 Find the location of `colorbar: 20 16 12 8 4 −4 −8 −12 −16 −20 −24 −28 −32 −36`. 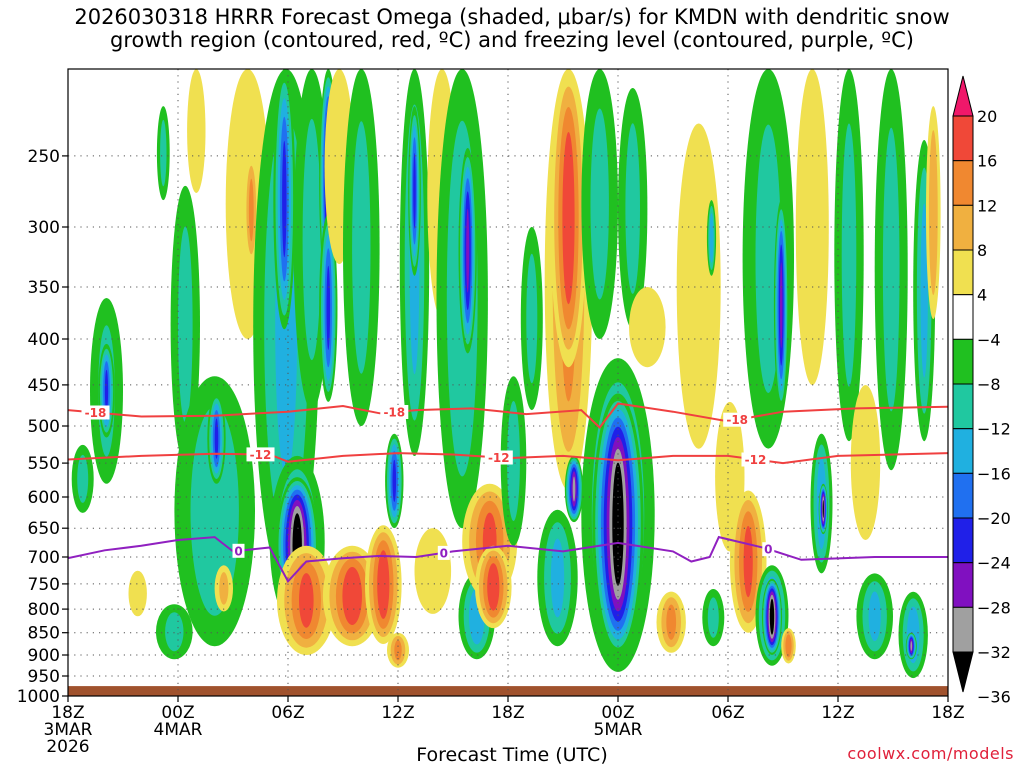

colorbar: 20 16 12 8 4 −4 −8 −12 −16 −20 −24 −28 −32 −36 is located at coordinates (981, 391).